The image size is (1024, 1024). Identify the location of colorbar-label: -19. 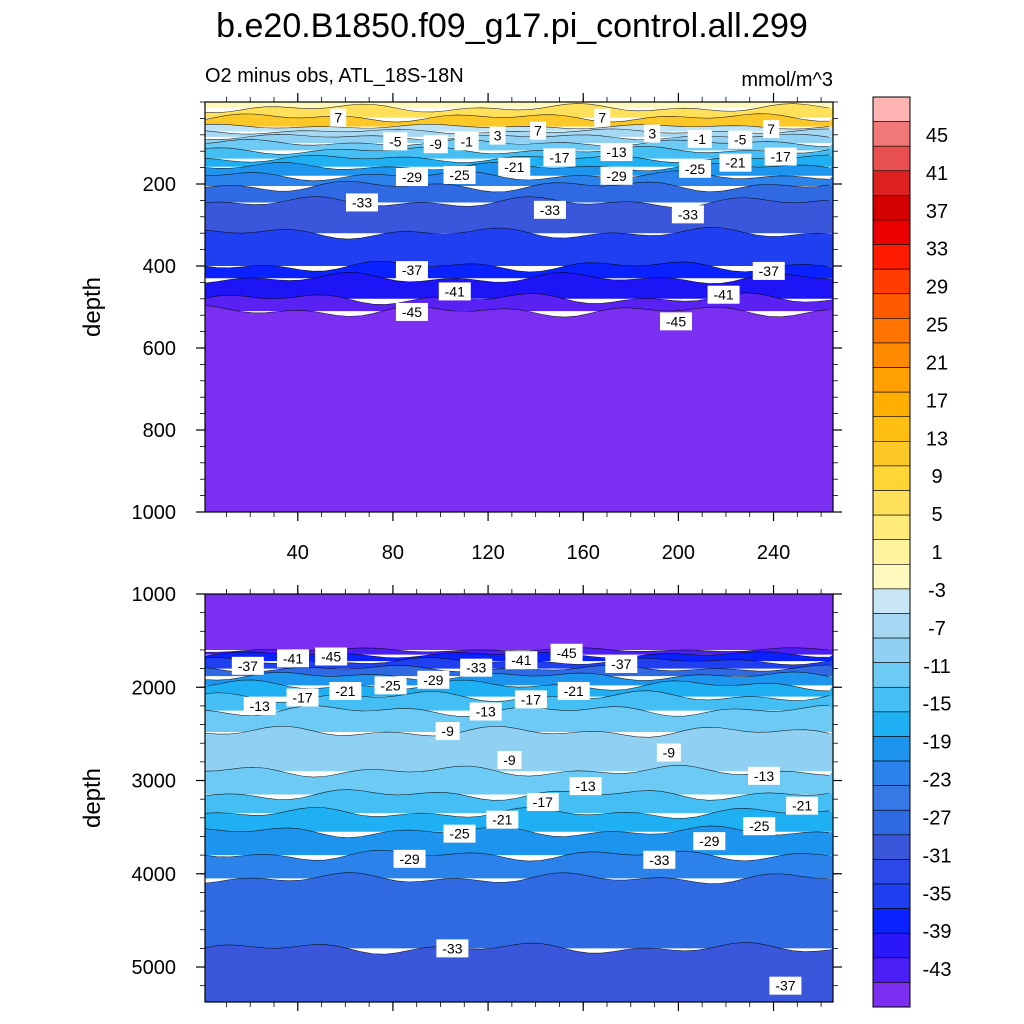
(937, 743).